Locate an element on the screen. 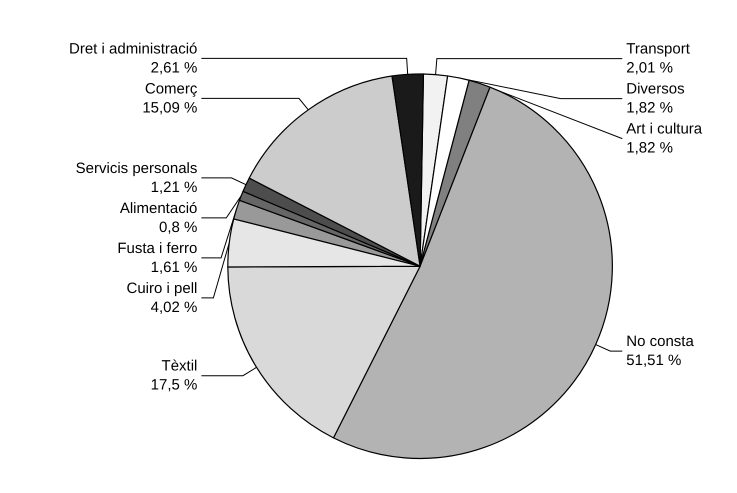 This screenshot has height=493, width=737. data-label: 0,8 % is located at coordinates (178, 227).